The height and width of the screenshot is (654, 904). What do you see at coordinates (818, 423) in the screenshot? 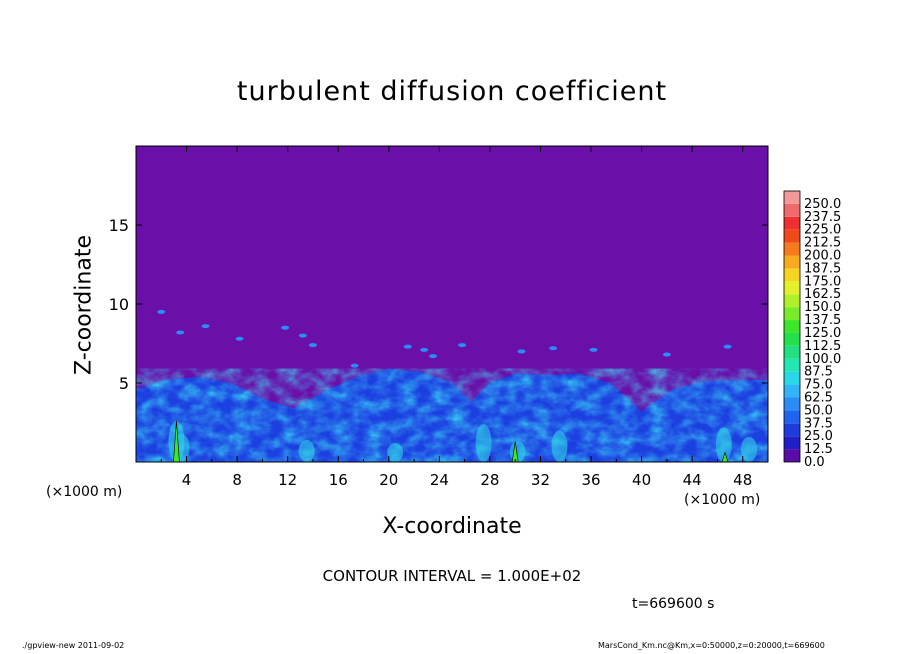
I see `colorbar-label-3: 37.5` at bounding box center [818, 423].